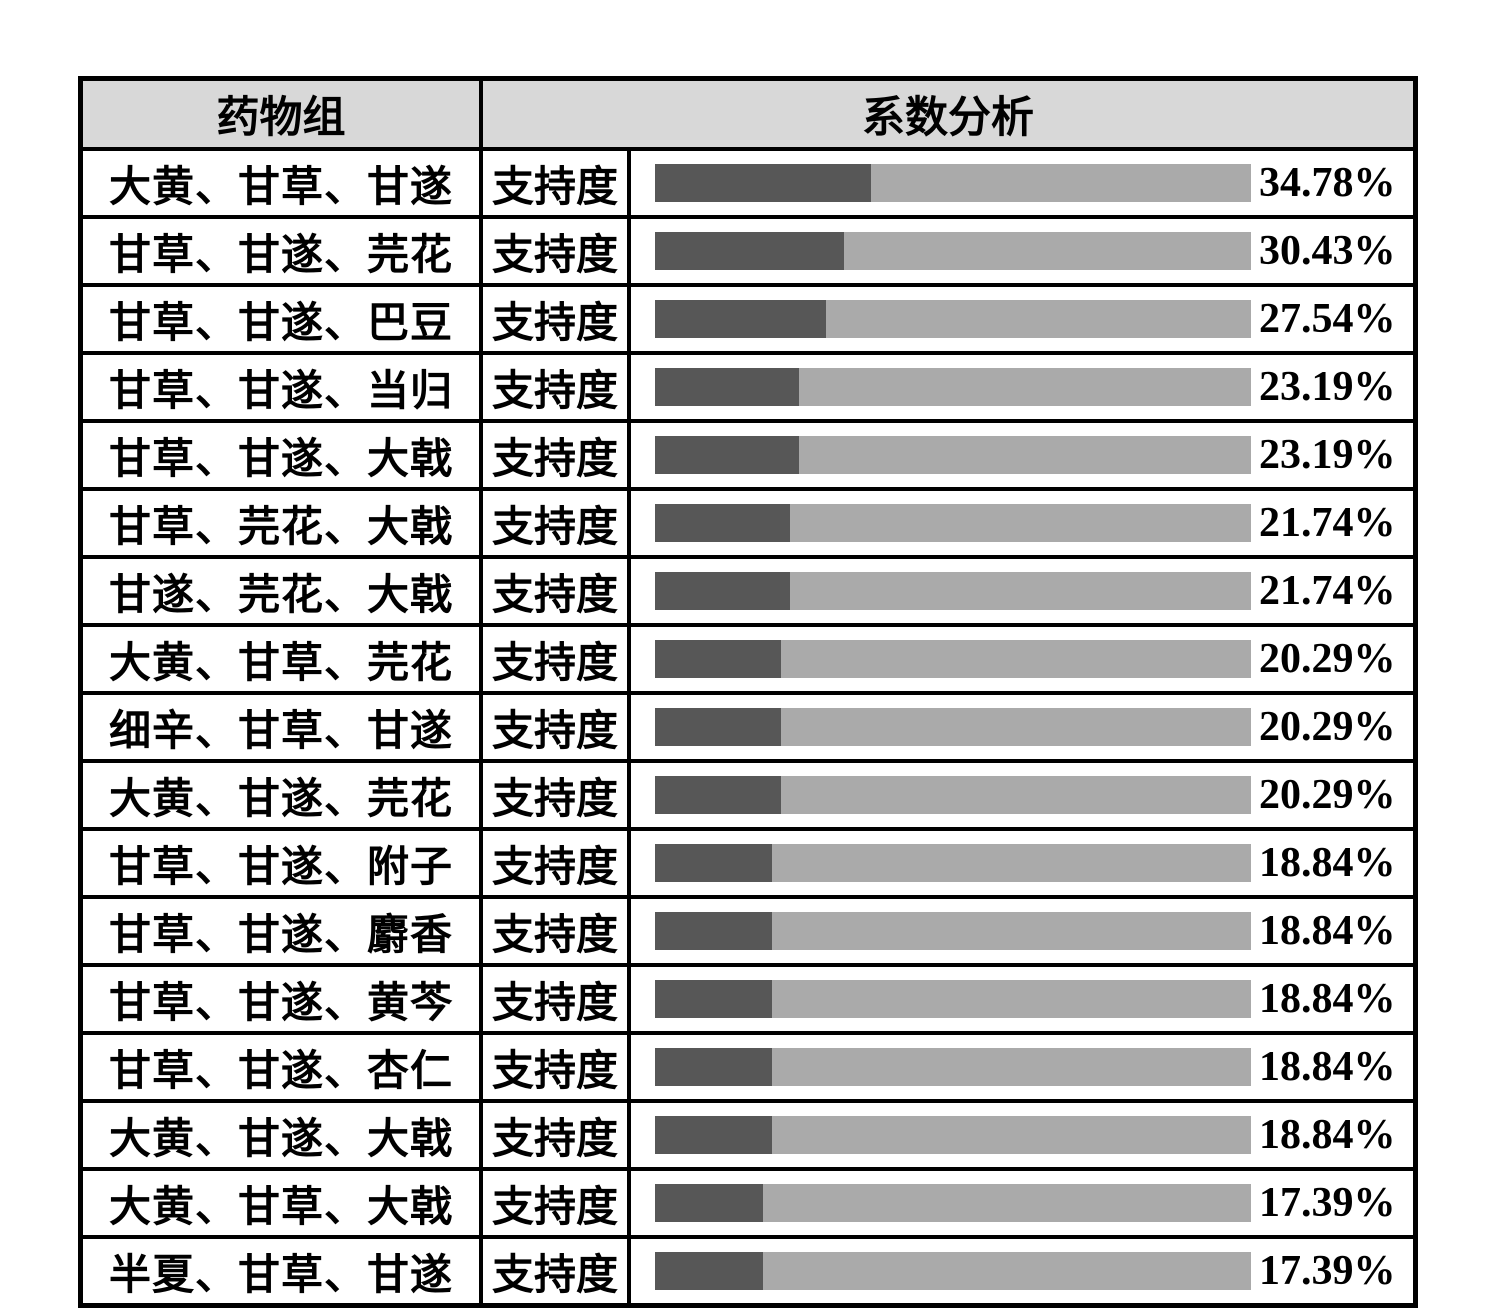  I want to click on bar-cell: 20.29%, so click(1022, 727).